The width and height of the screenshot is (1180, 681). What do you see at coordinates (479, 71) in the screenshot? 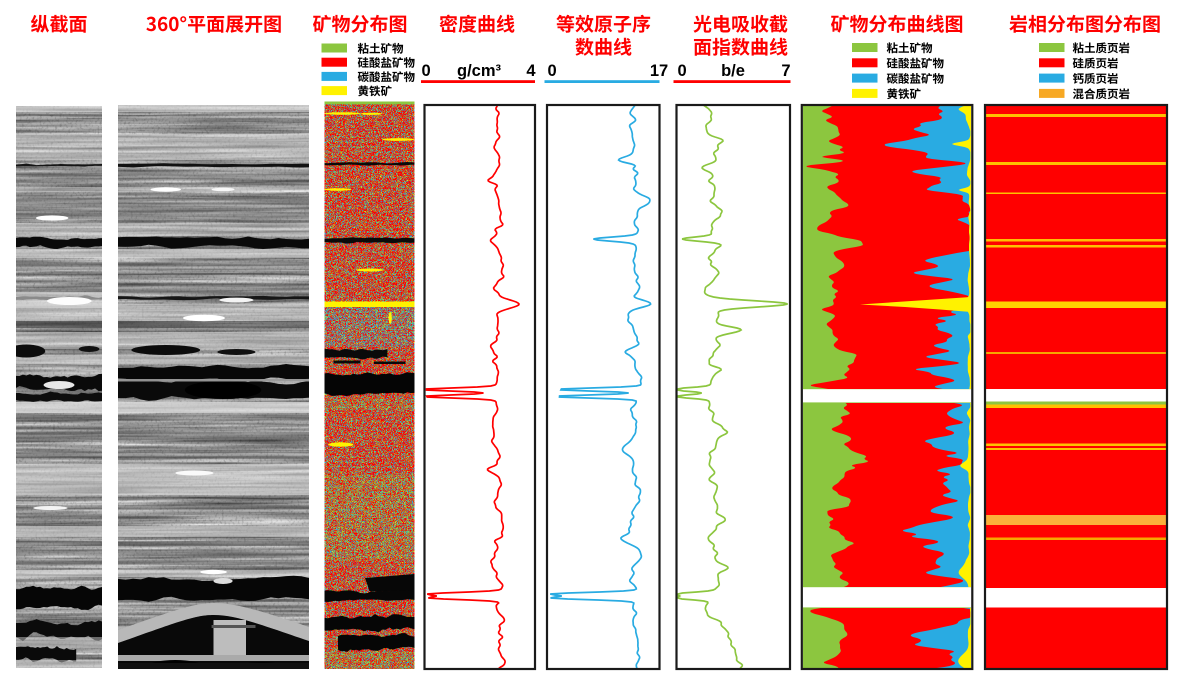
I see `svg-text: g/cm³` at bounding box center [479, 71].